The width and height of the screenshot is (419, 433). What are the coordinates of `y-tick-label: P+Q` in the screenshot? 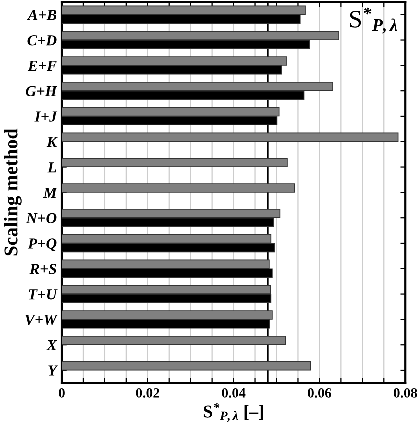 It's located at (42, 245).